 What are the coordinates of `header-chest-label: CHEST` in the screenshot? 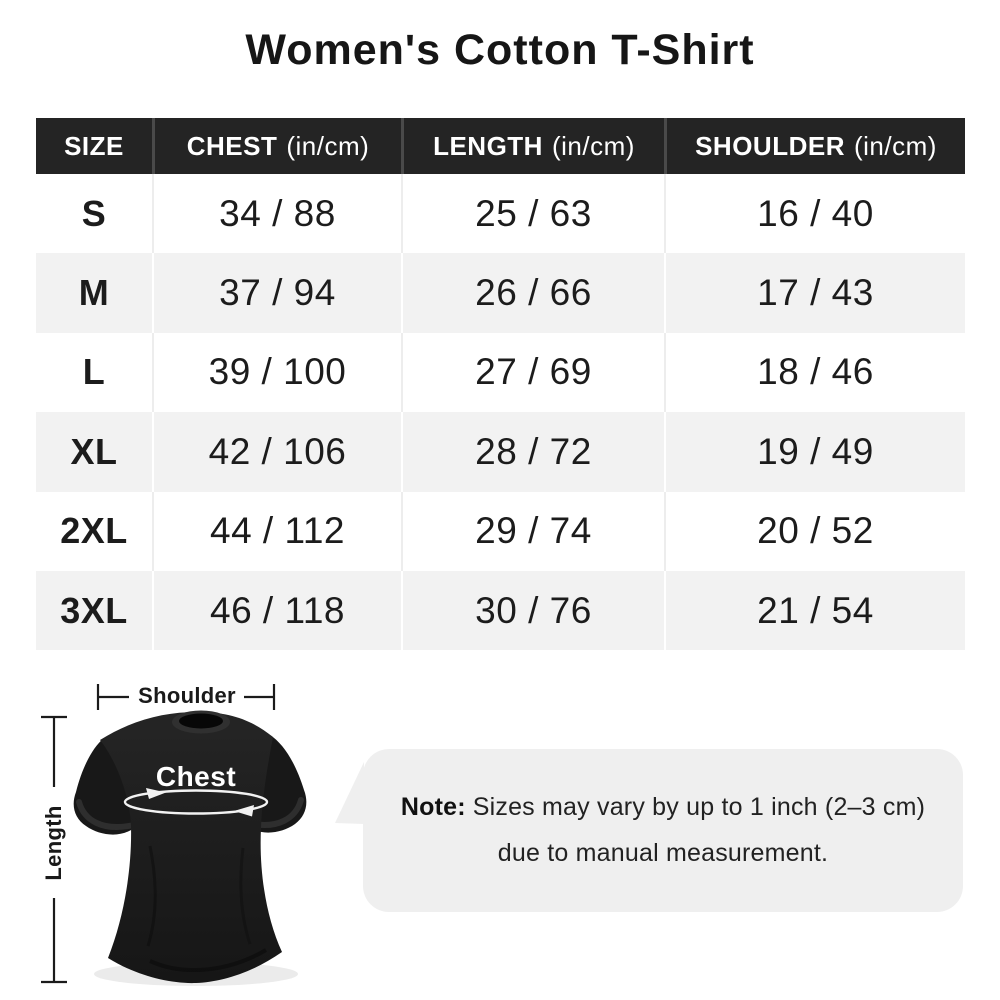 It's located at (232, 145).